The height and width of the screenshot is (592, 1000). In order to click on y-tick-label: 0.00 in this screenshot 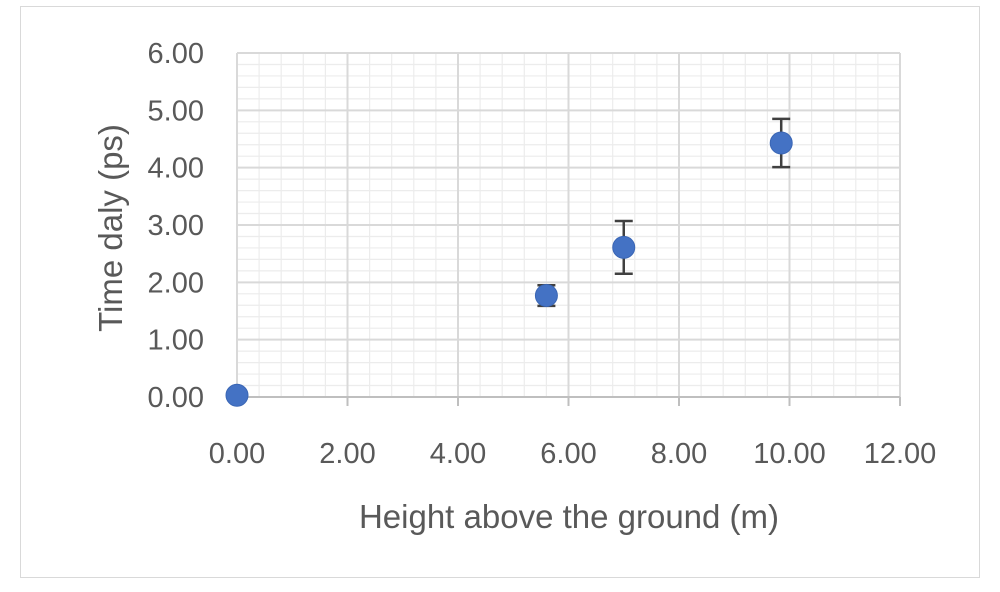, I will do `click(176, 398)`.